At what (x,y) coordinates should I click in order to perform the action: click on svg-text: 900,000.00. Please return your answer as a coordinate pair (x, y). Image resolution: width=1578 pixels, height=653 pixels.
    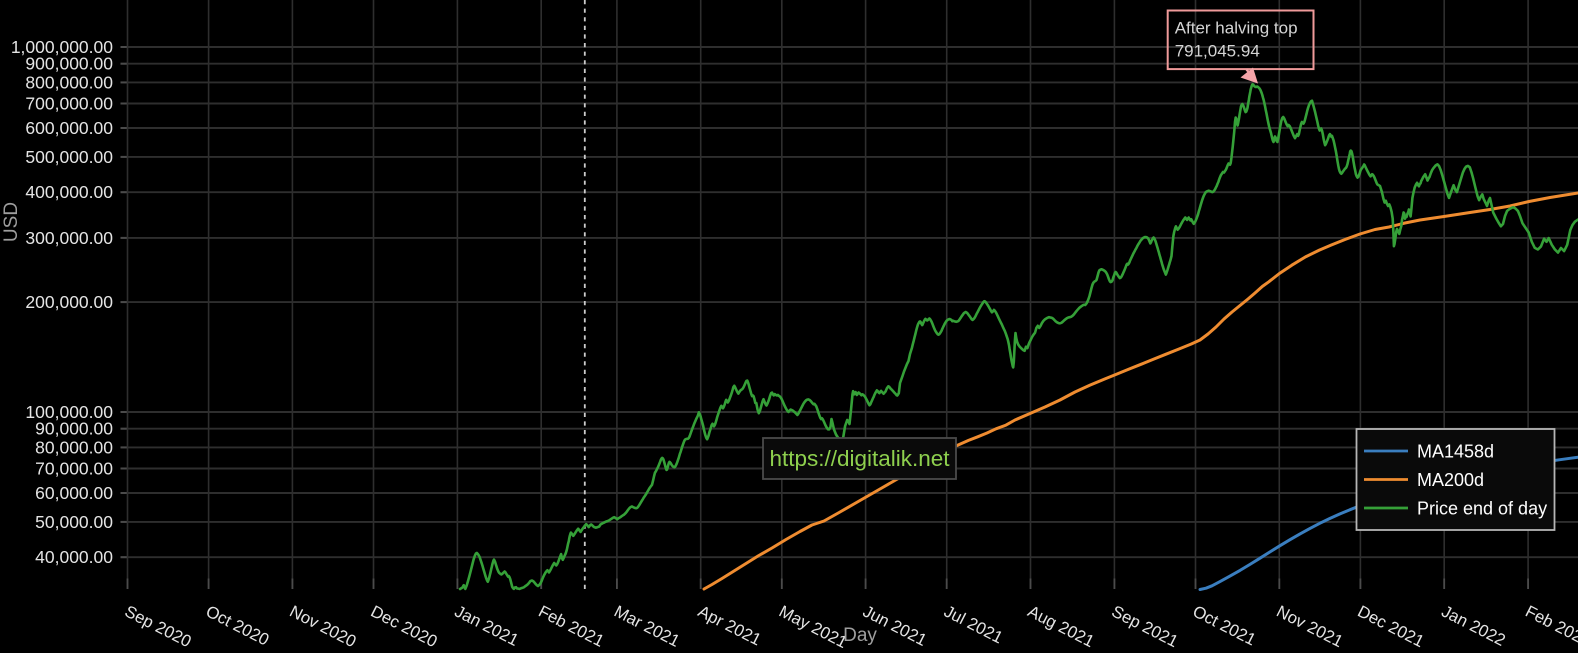
    Looking at the image, I should click on (69, 64).